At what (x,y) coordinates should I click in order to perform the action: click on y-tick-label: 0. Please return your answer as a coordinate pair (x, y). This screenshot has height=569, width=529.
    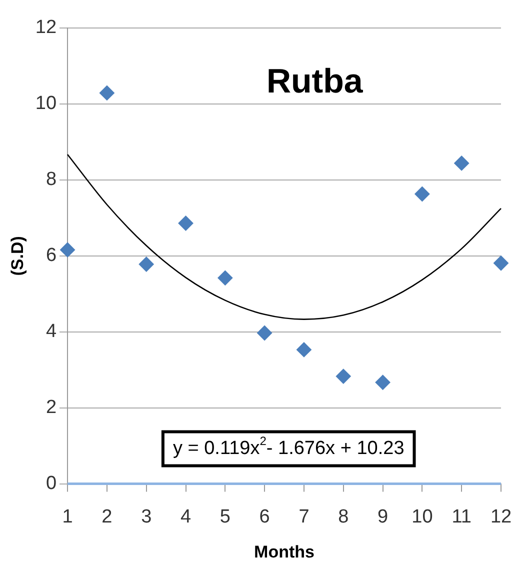
    Looking at the image, I should click on (51, 483).